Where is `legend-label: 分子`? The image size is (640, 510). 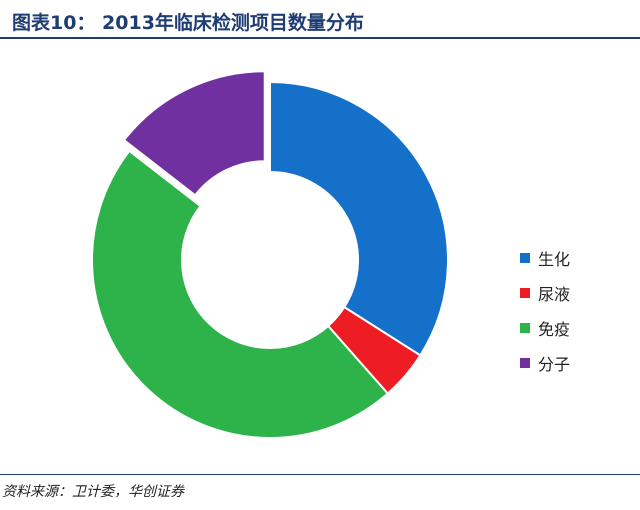
legend-label: 分子 is located at coordinates (554, 364).